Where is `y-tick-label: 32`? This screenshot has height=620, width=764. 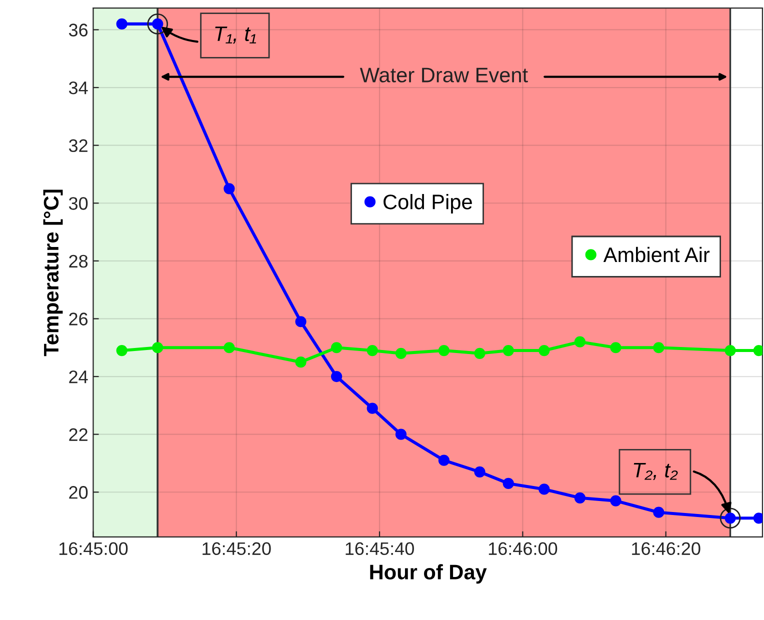
y-tick-label: 32 is located at coordinates (78, 145).